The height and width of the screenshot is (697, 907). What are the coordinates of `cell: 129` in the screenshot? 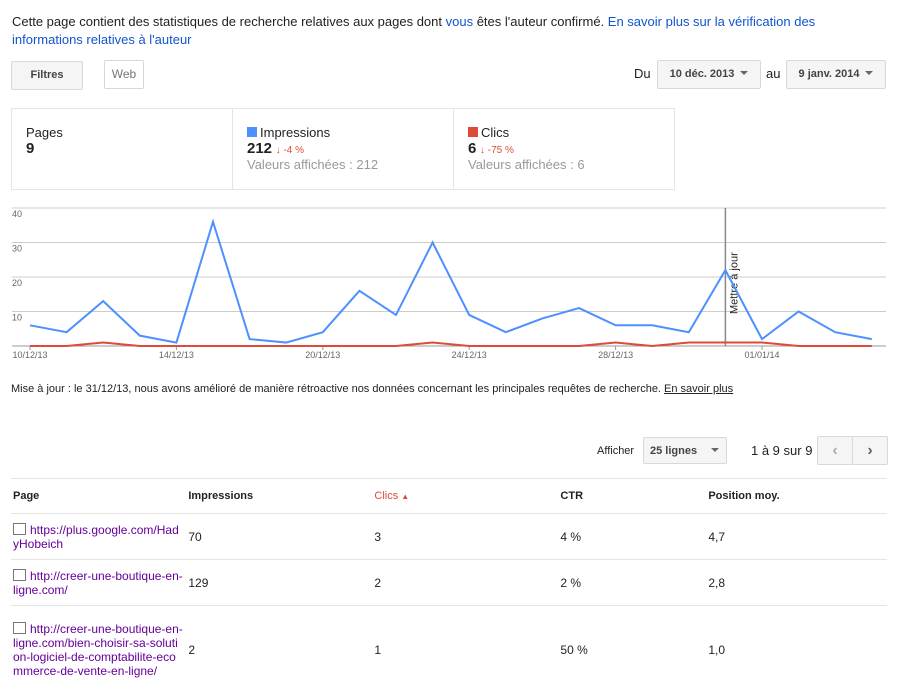 It's located at (279, 582).